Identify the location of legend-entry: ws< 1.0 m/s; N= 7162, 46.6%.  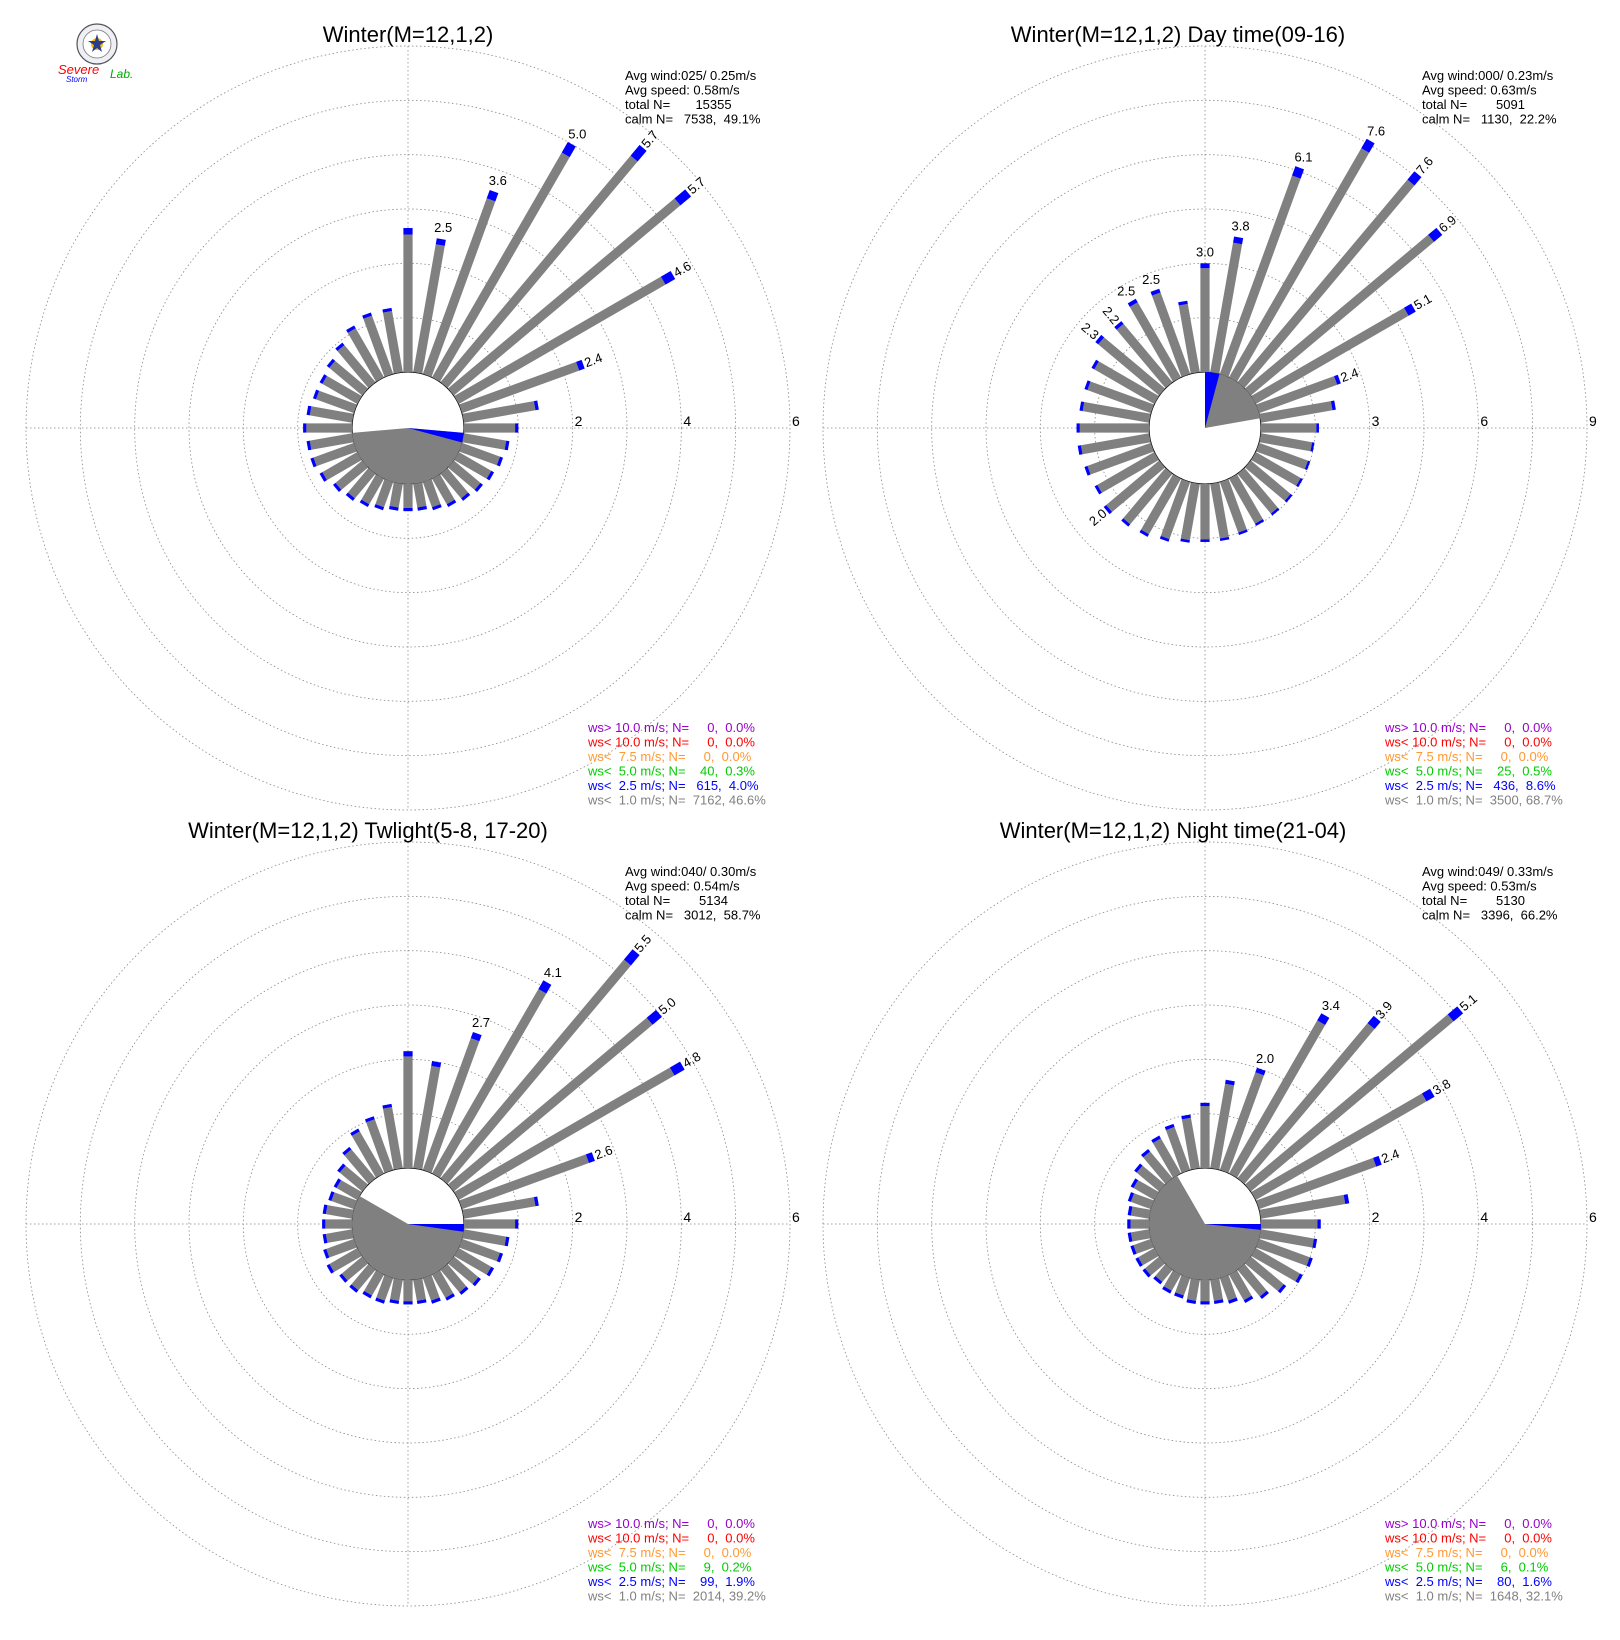
(676, 800).